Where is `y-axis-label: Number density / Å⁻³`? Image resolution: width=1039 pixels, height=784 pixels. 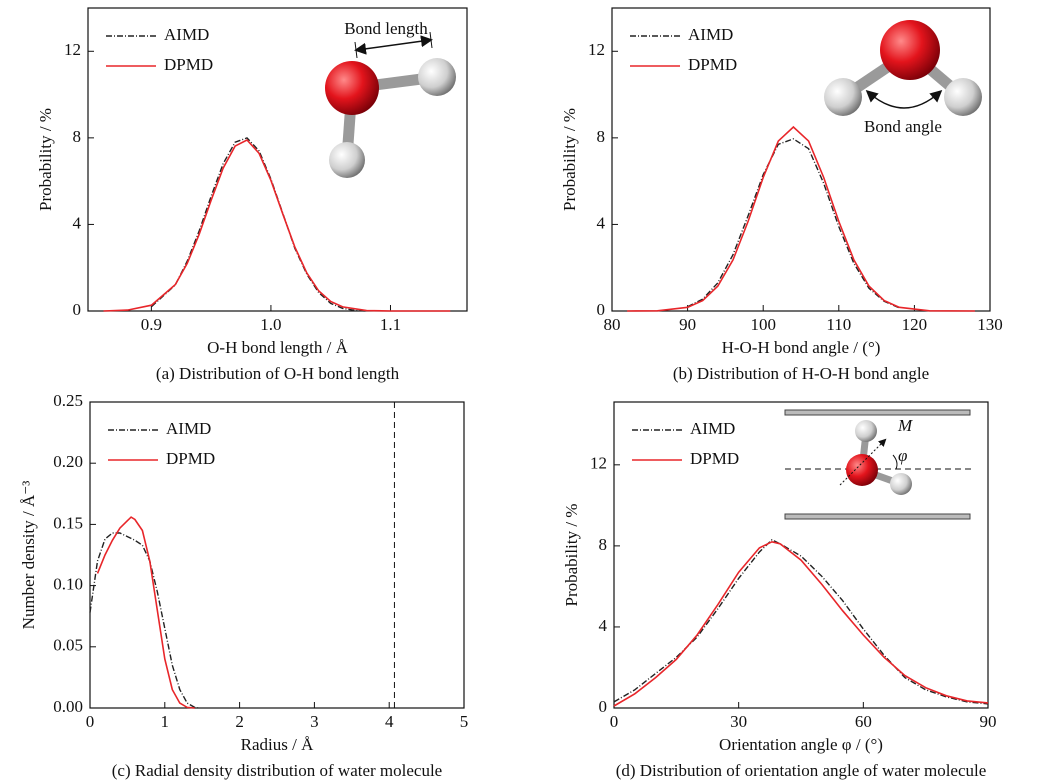 y-axis-label: Number density / Å⁻³ is located at coordinates (28, 555).